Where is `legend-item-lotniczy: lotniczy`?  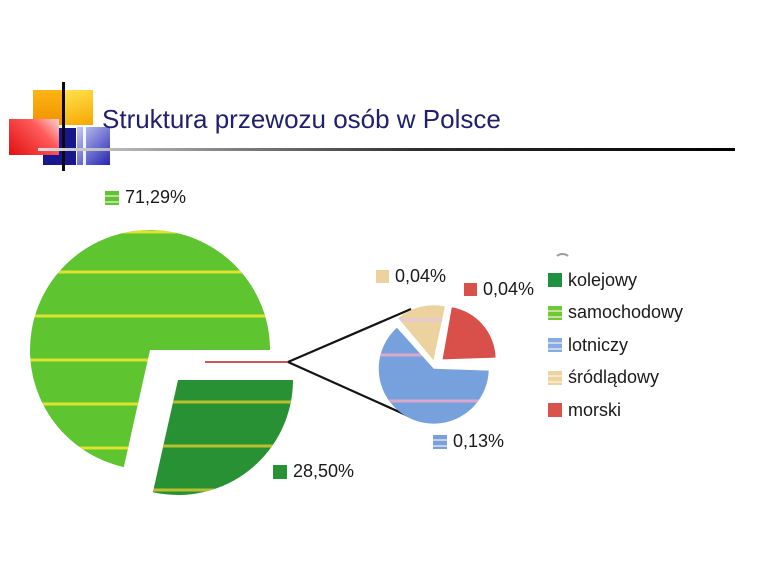 legend-item-lotniczy: lotniczy is located at coordinates (615, 345).